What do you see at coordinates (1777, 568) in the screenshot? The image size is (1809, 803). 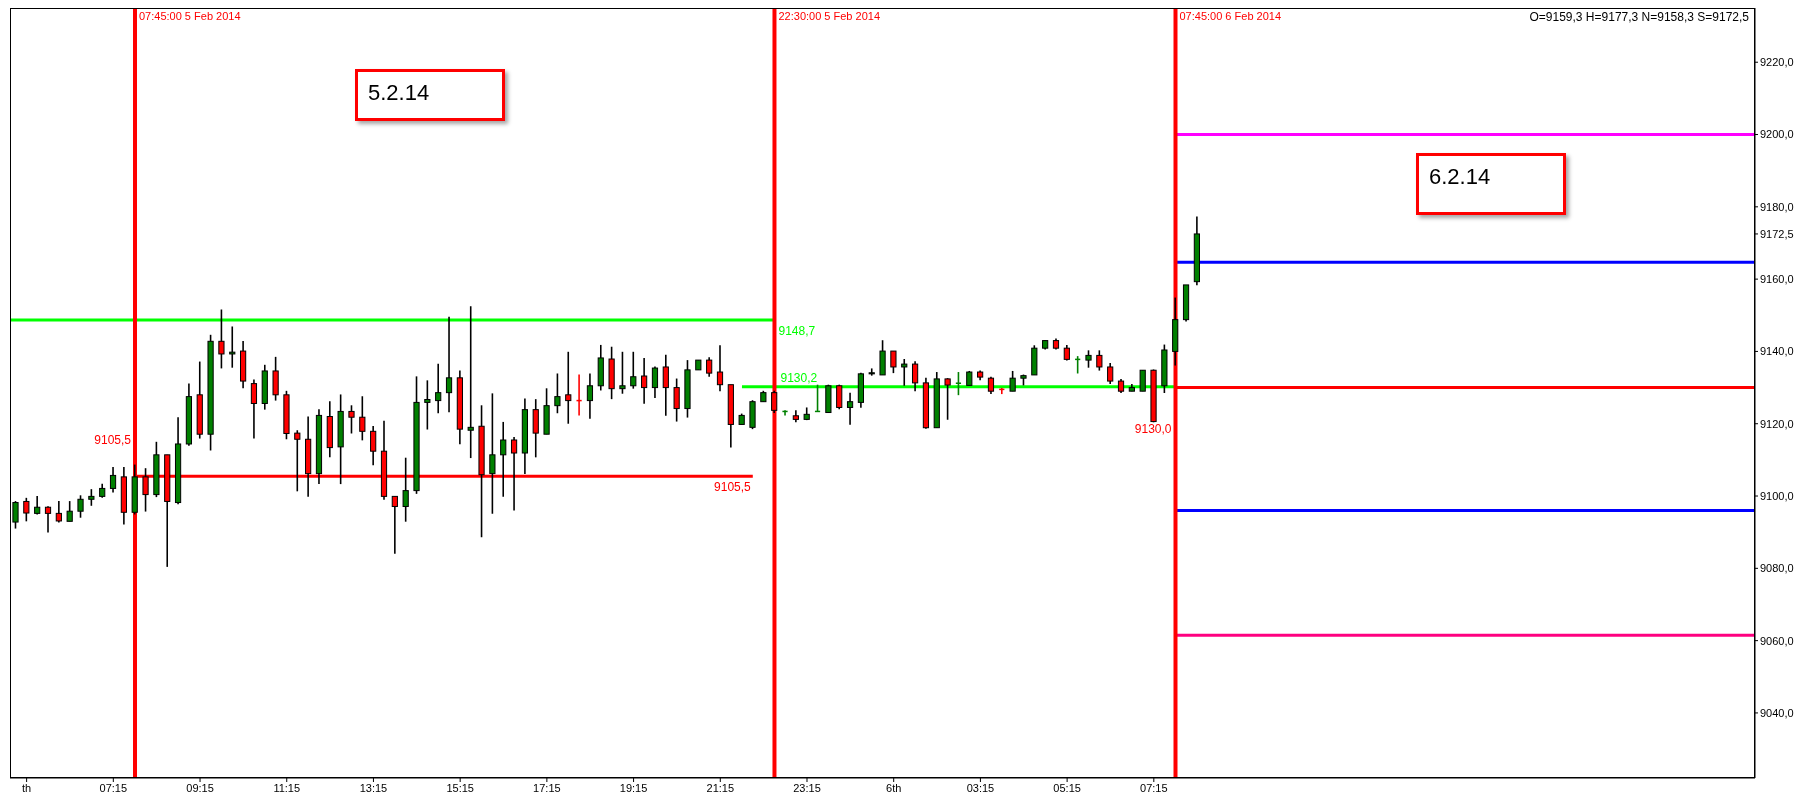 I see `y-tick-label: 9080,0` at bounding box center [1777, 568].